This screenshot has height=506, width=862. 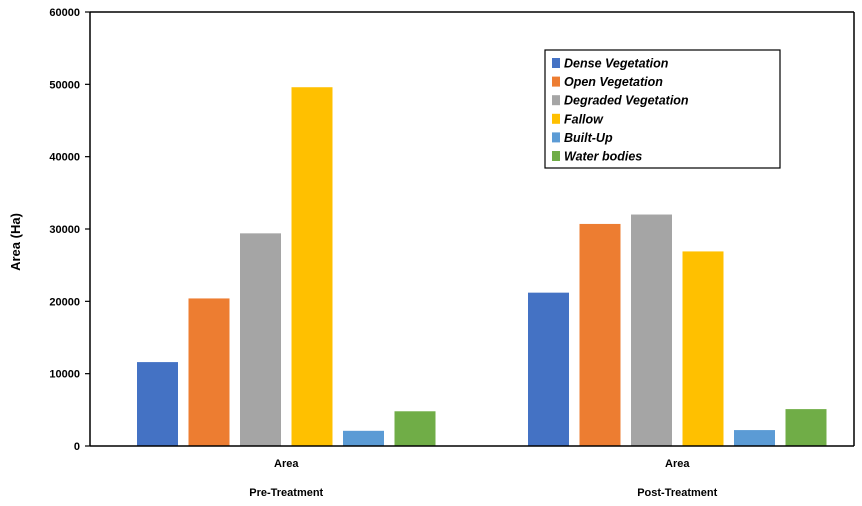 What do you see at coordinates (703, 348) in the screenshot?
I see `bar-fallow-post` at bounding box center [703, 348].